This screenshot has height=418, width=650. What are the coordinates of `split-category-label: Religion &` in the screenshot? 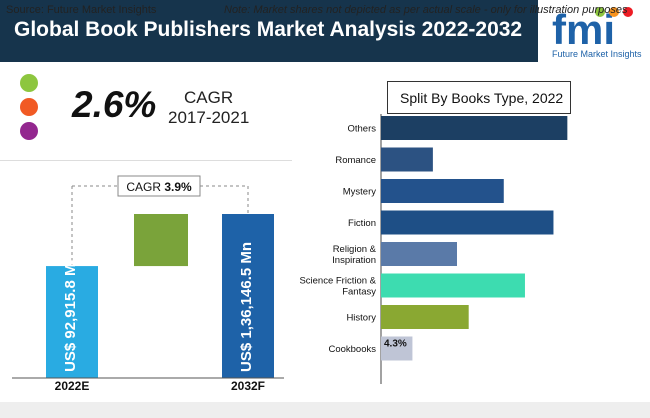 It's located at (355, 249).